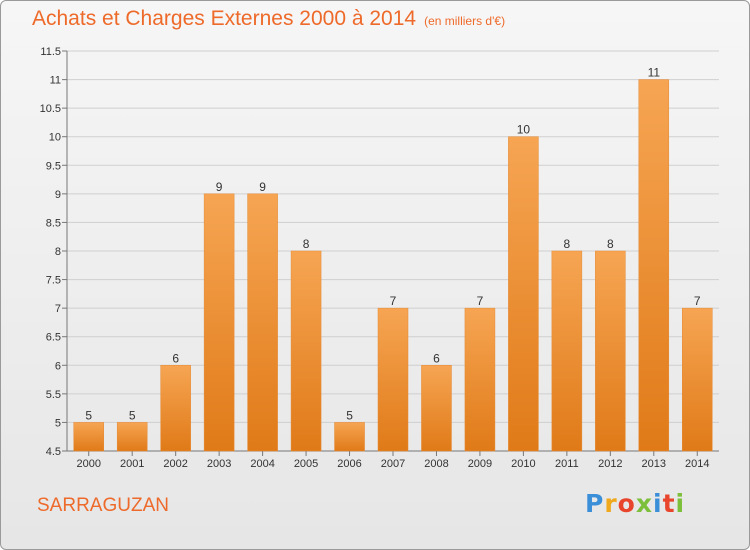 This screenshot has width=750, height=550. What do you see at coordinates (58, 195) in the screenshot?
I see `y-tick-label: 9` at bounding box center [58, 195].